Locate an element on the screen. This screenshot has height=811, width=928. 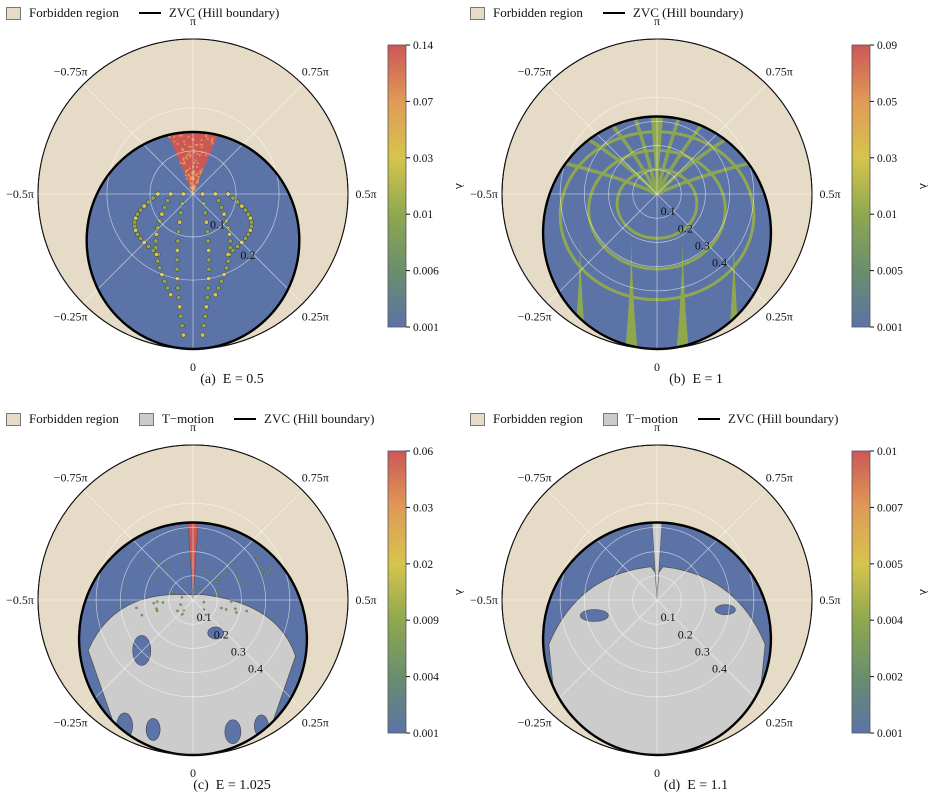
theta-tick-label: 0.5π is located at coordinates (365, 600).